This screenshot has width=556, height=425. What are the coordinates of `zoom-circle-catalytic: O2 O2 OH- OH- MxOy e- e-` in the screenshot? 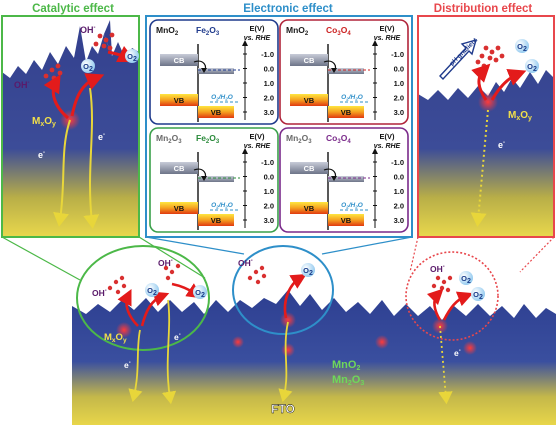 It's located at (143, 325).